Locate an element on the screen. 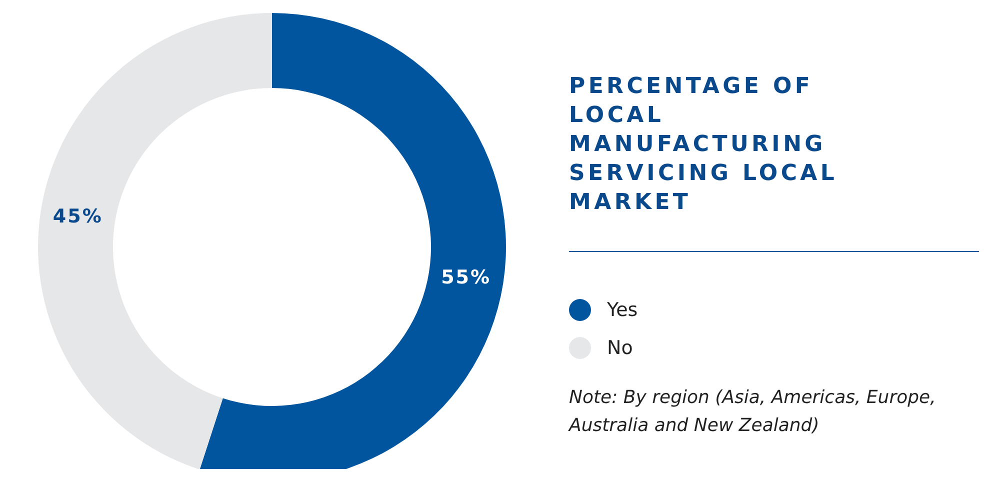  text: PERCENTAGE OF LOCAL MANUFACTURING SERVICING LOCAL MARKET is located at coordinates (704, 145).